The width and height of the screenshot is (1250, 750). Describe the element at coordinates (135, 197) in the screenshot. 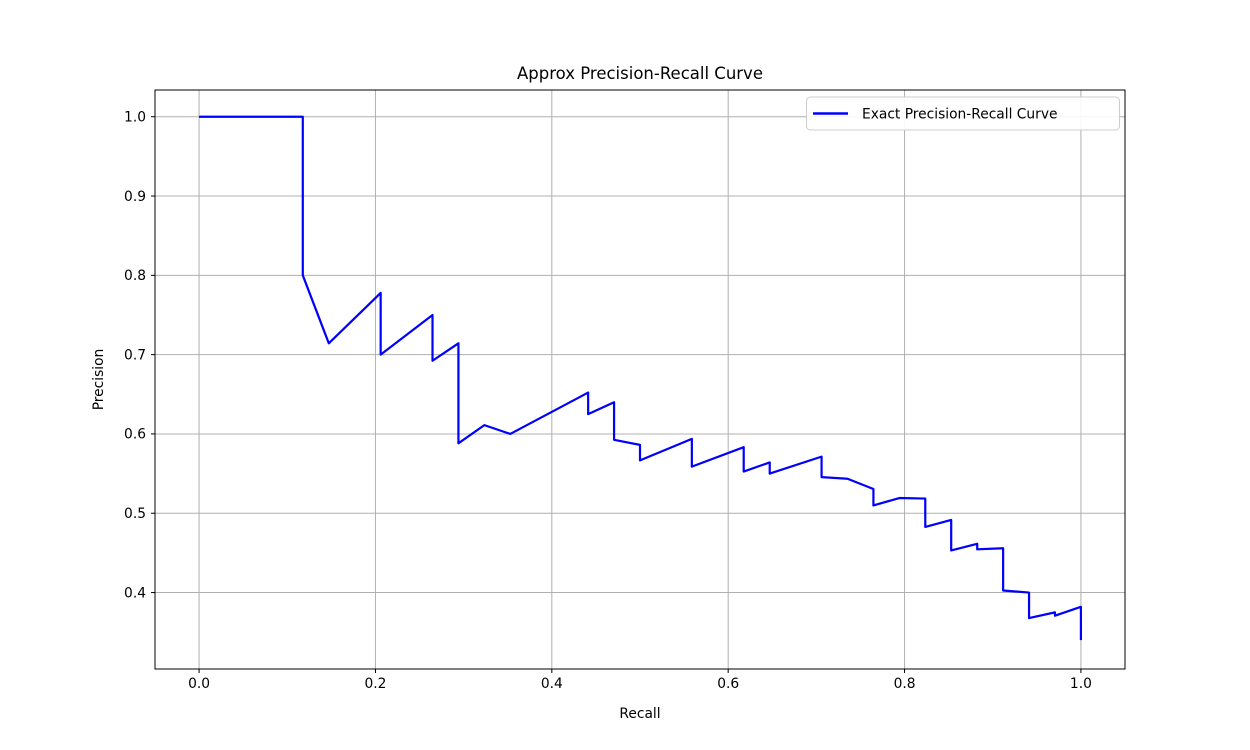

I see `y-tick-label: 0.9` at that location.